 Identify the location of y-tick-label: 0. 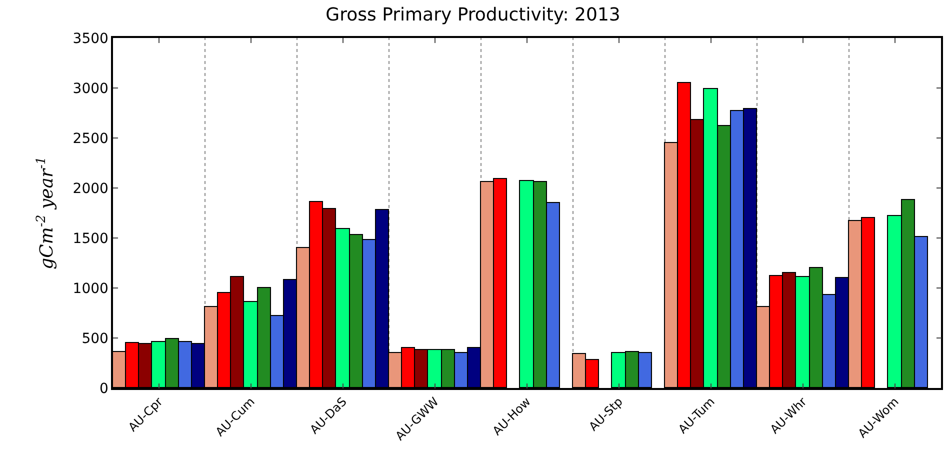
(104, 388).